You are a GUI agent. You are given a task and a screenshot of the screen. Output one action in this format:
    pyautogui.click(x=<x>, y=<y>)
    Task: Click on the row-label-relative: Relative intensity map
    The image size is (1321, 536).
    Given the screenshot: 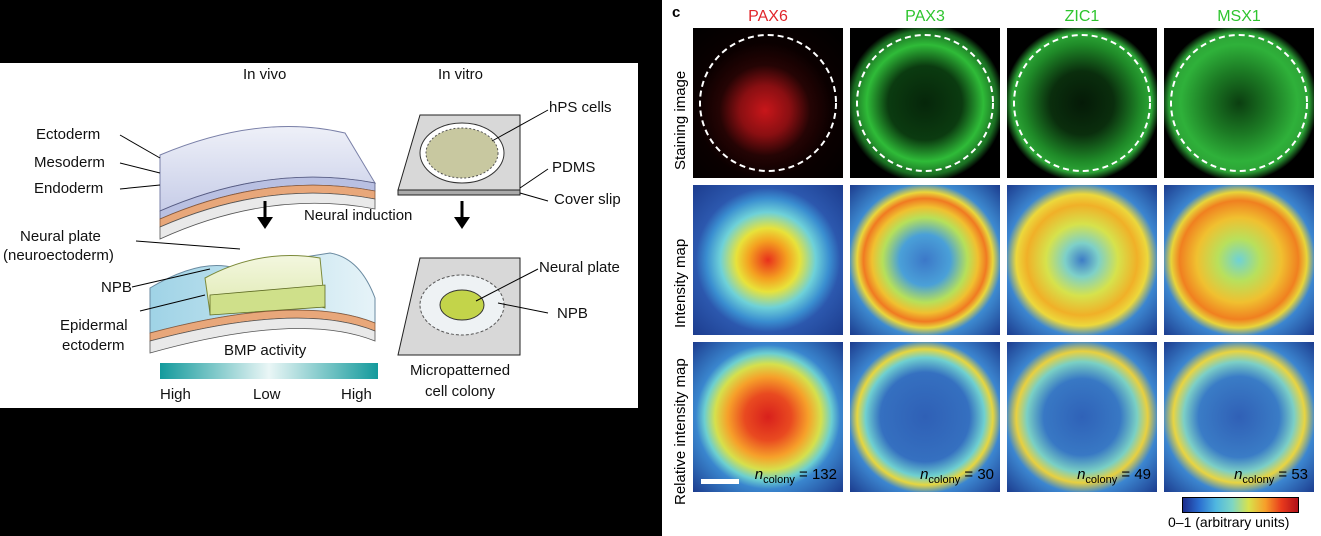 What is the action you would take?
    pyautogui.click(x=680, y=431)
    